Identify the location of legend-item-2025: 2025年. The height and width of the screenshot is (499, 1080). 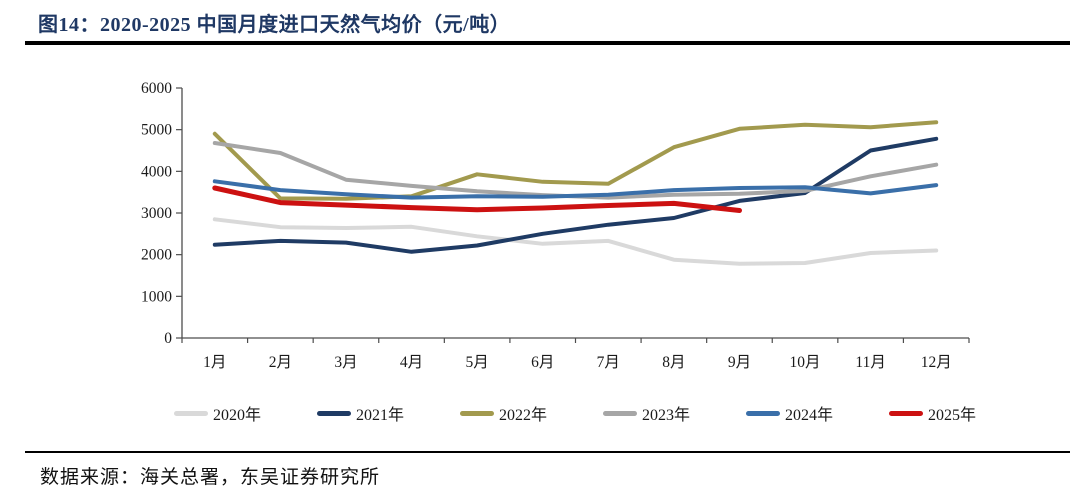
(932, 413).